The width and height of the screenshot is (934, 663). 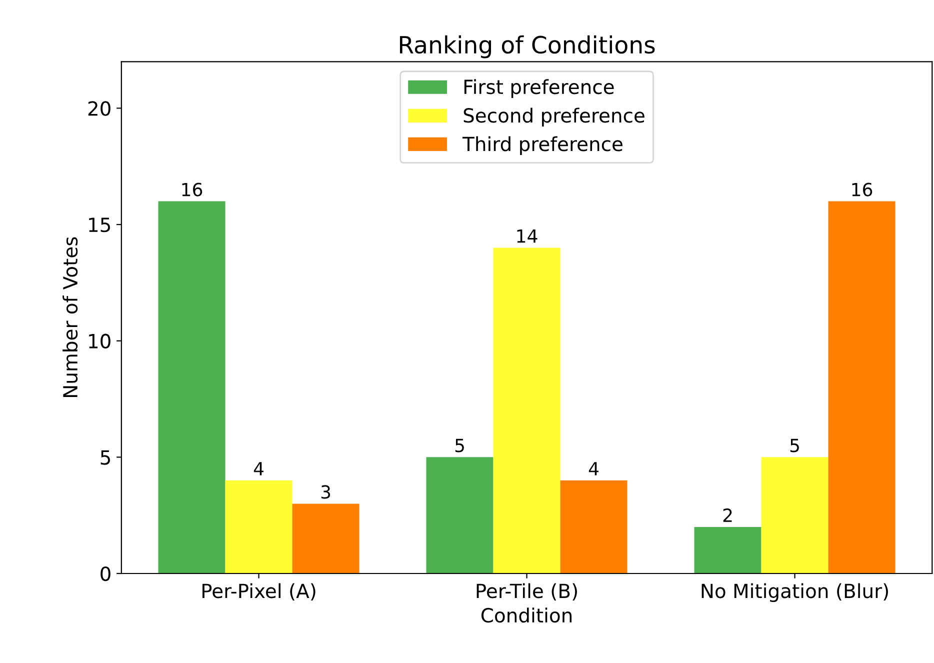 I want to click on data-label: 14, so click(x=527, y=236).